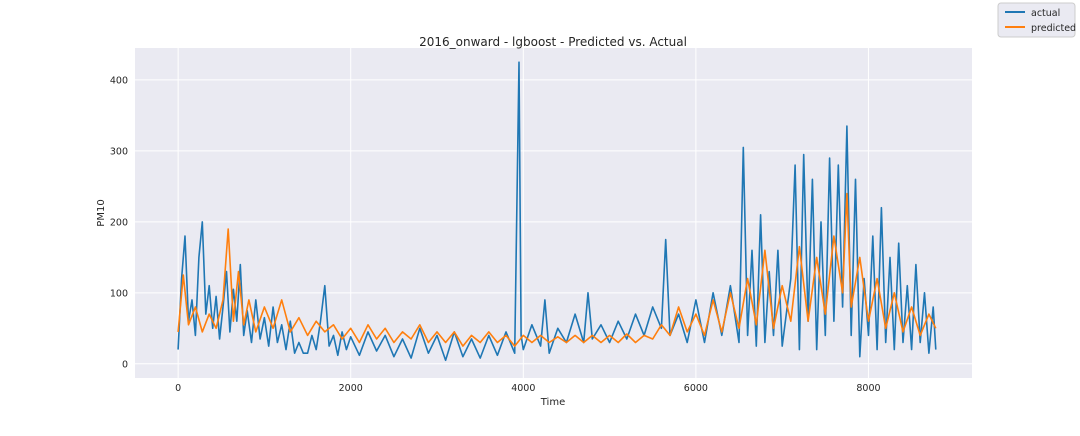 The height and width of the screenshot is (436, 1080). What do you see at coordinates (119, 151) in the screenshot?
I see `y-tick-label: 300` at bounding box center [119, 151].